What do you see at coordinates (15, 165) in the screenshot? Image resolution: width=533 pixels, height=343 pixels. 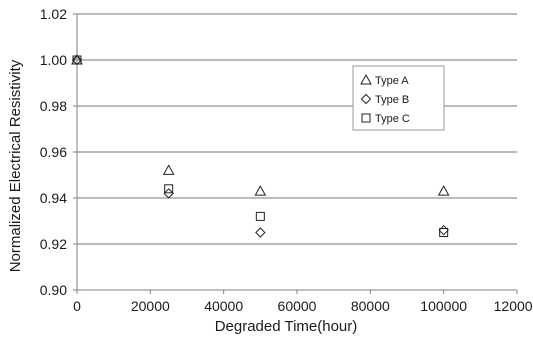 I see `y-axis-title: Normalized Electrical Resistivity` at bounding box center [15, 165].